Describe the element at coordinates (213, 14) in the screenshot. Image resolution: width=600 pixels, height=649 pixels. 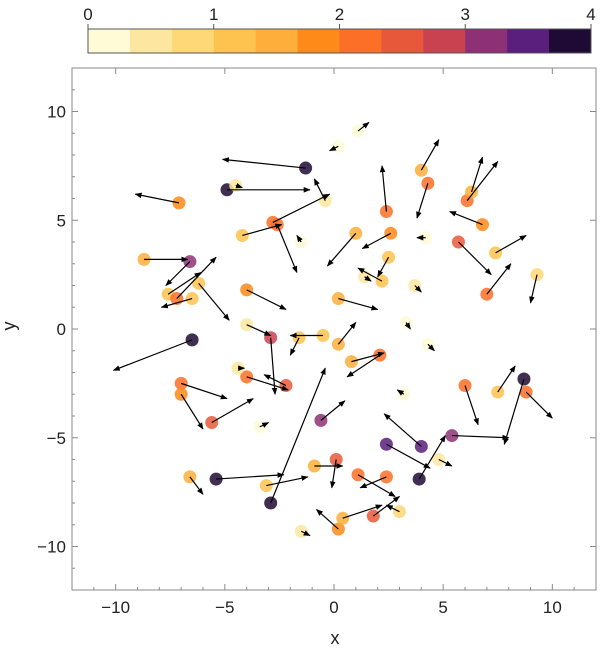
I see `colorbar-tick-label: 1` at that location.